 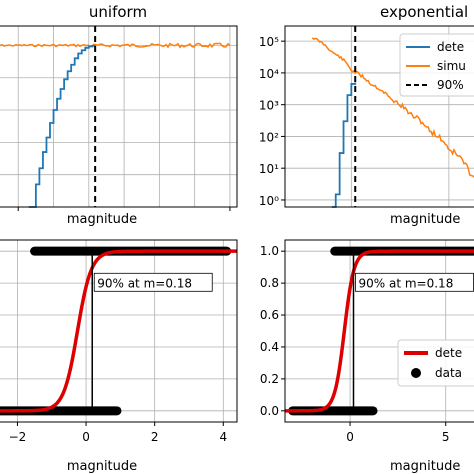 I want to click on legend-swatch, so click(x=416, y=373).